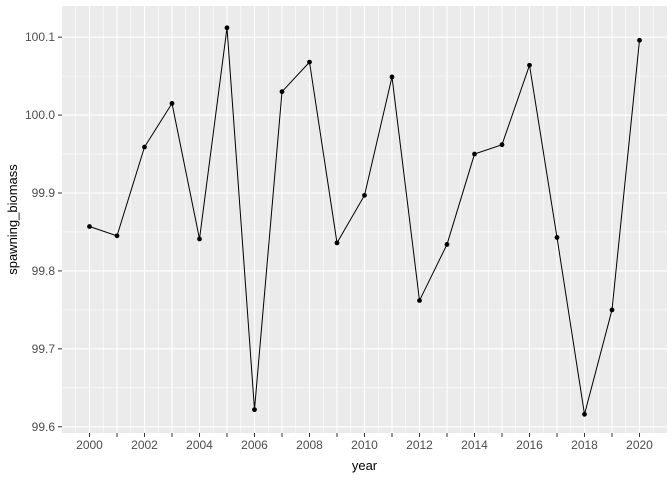 The image size is (672, 485). I want to click on x-tick-label: 2018, so click(584, 445).